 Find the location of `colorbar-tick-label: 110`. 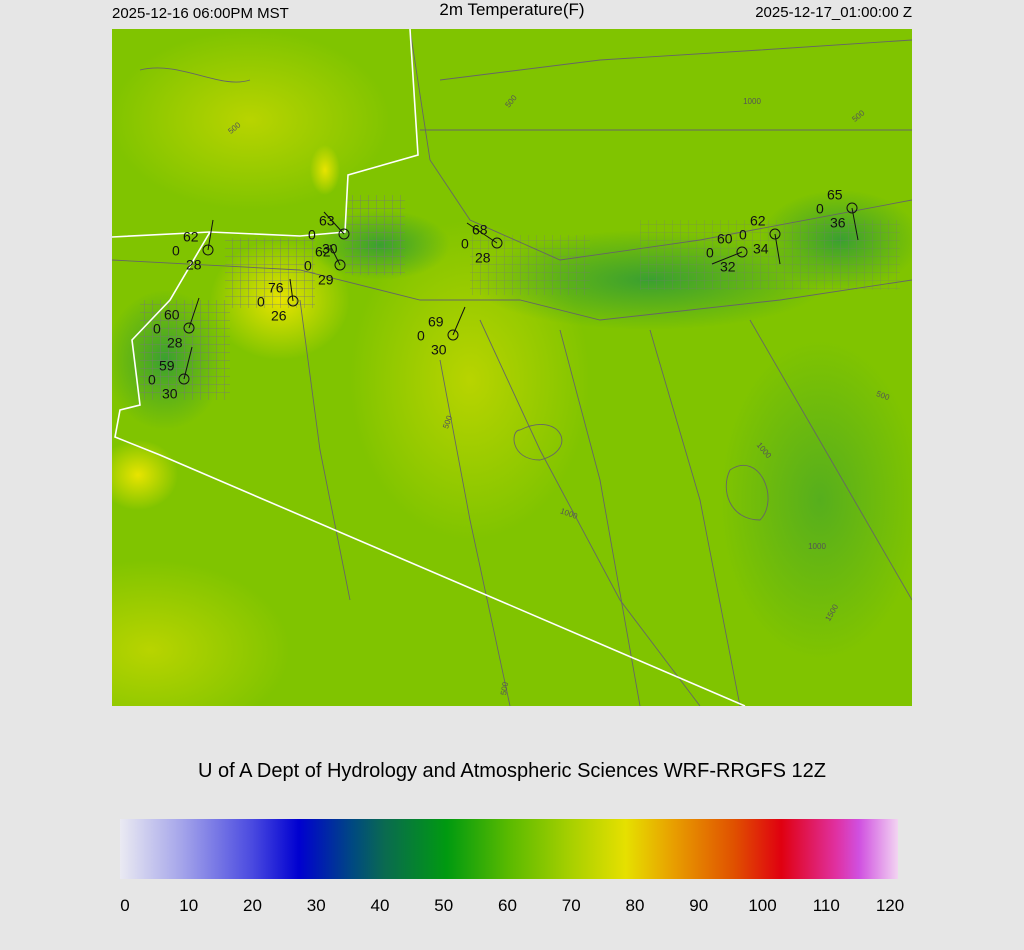

colorbar-tick-label: 110 is located at coordinates (826, 905).